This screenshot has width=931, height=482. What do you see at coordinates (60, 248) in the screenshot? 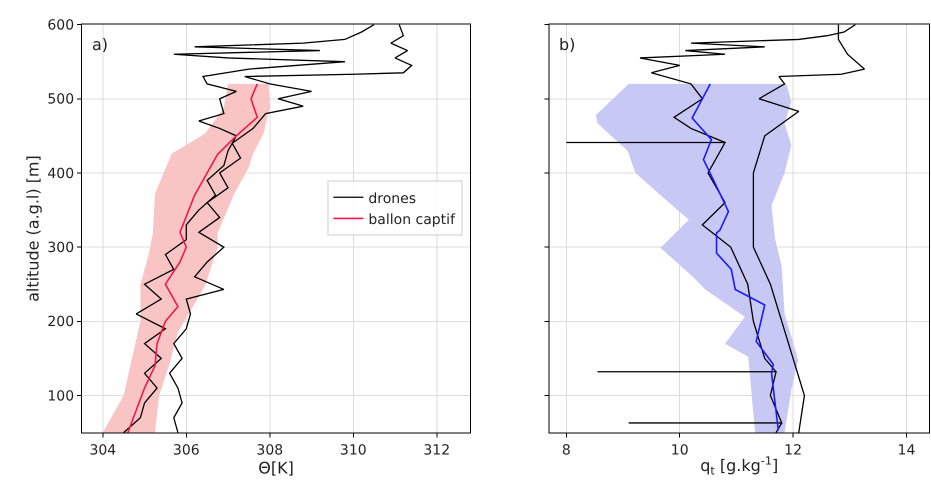
I see `y-tick-label: 300` at bounding box center [60, 248].